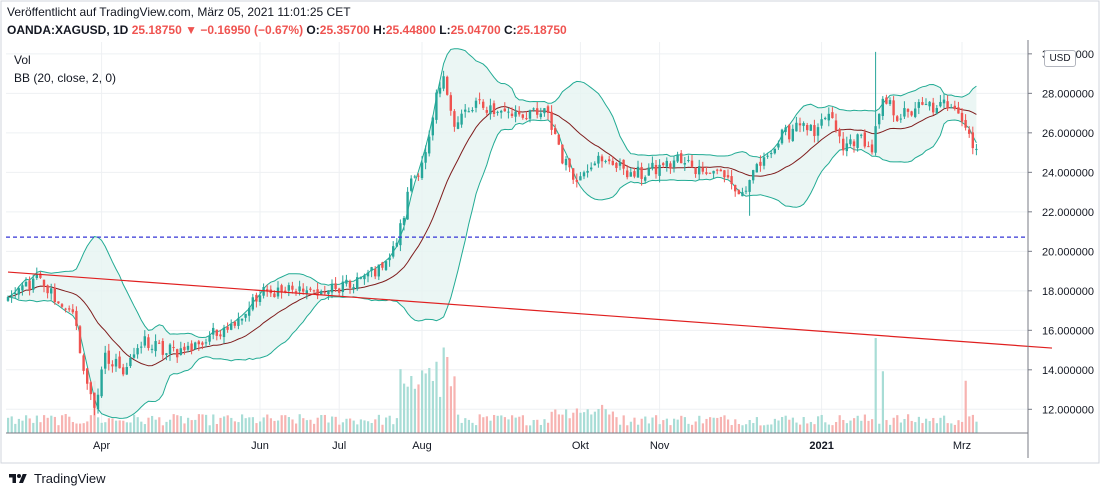 The width and height of the screenshot is (1100, 498). What do you see at coordinates (57, 478) in the screenshot?
I see `footer-branding: TradingView` at bounding box center [57, 478].